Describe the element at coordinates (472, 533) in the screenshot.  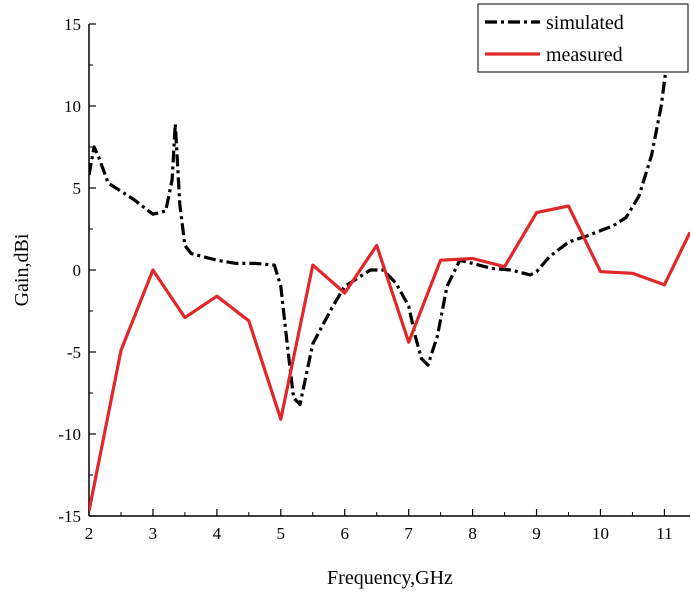
I see `x-tick-label: 8` at that location.